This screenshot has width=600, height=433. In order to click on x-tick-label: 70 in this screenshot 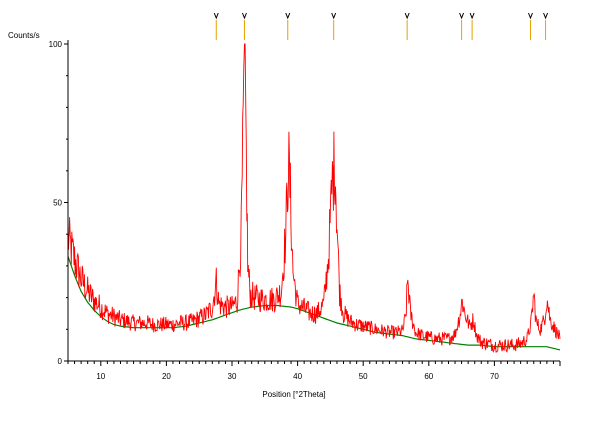, I will do `click(494, 376)`.